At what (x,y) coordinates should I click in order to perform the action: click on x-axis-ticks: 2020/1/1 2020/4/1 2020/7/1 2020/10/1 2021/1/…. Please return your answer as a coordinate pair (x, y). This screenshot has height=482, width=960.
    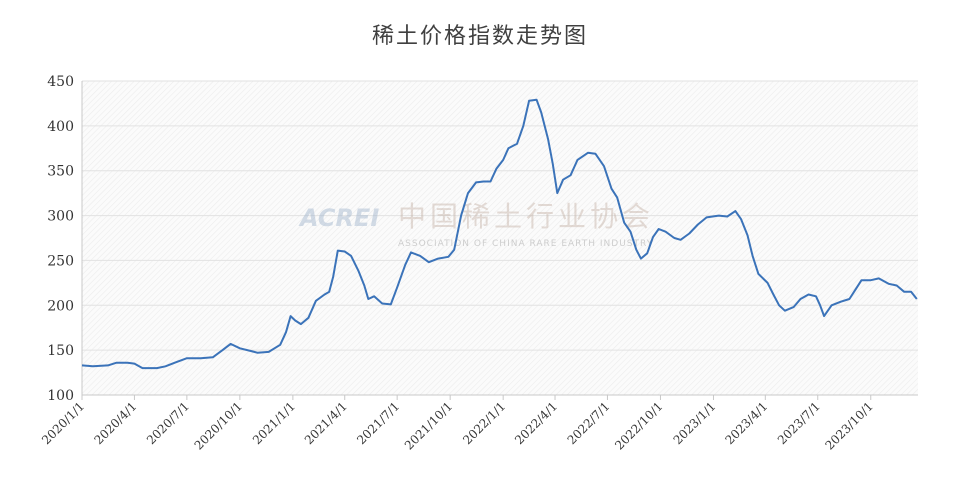
    Looking at the image, I should click on (457, 424).